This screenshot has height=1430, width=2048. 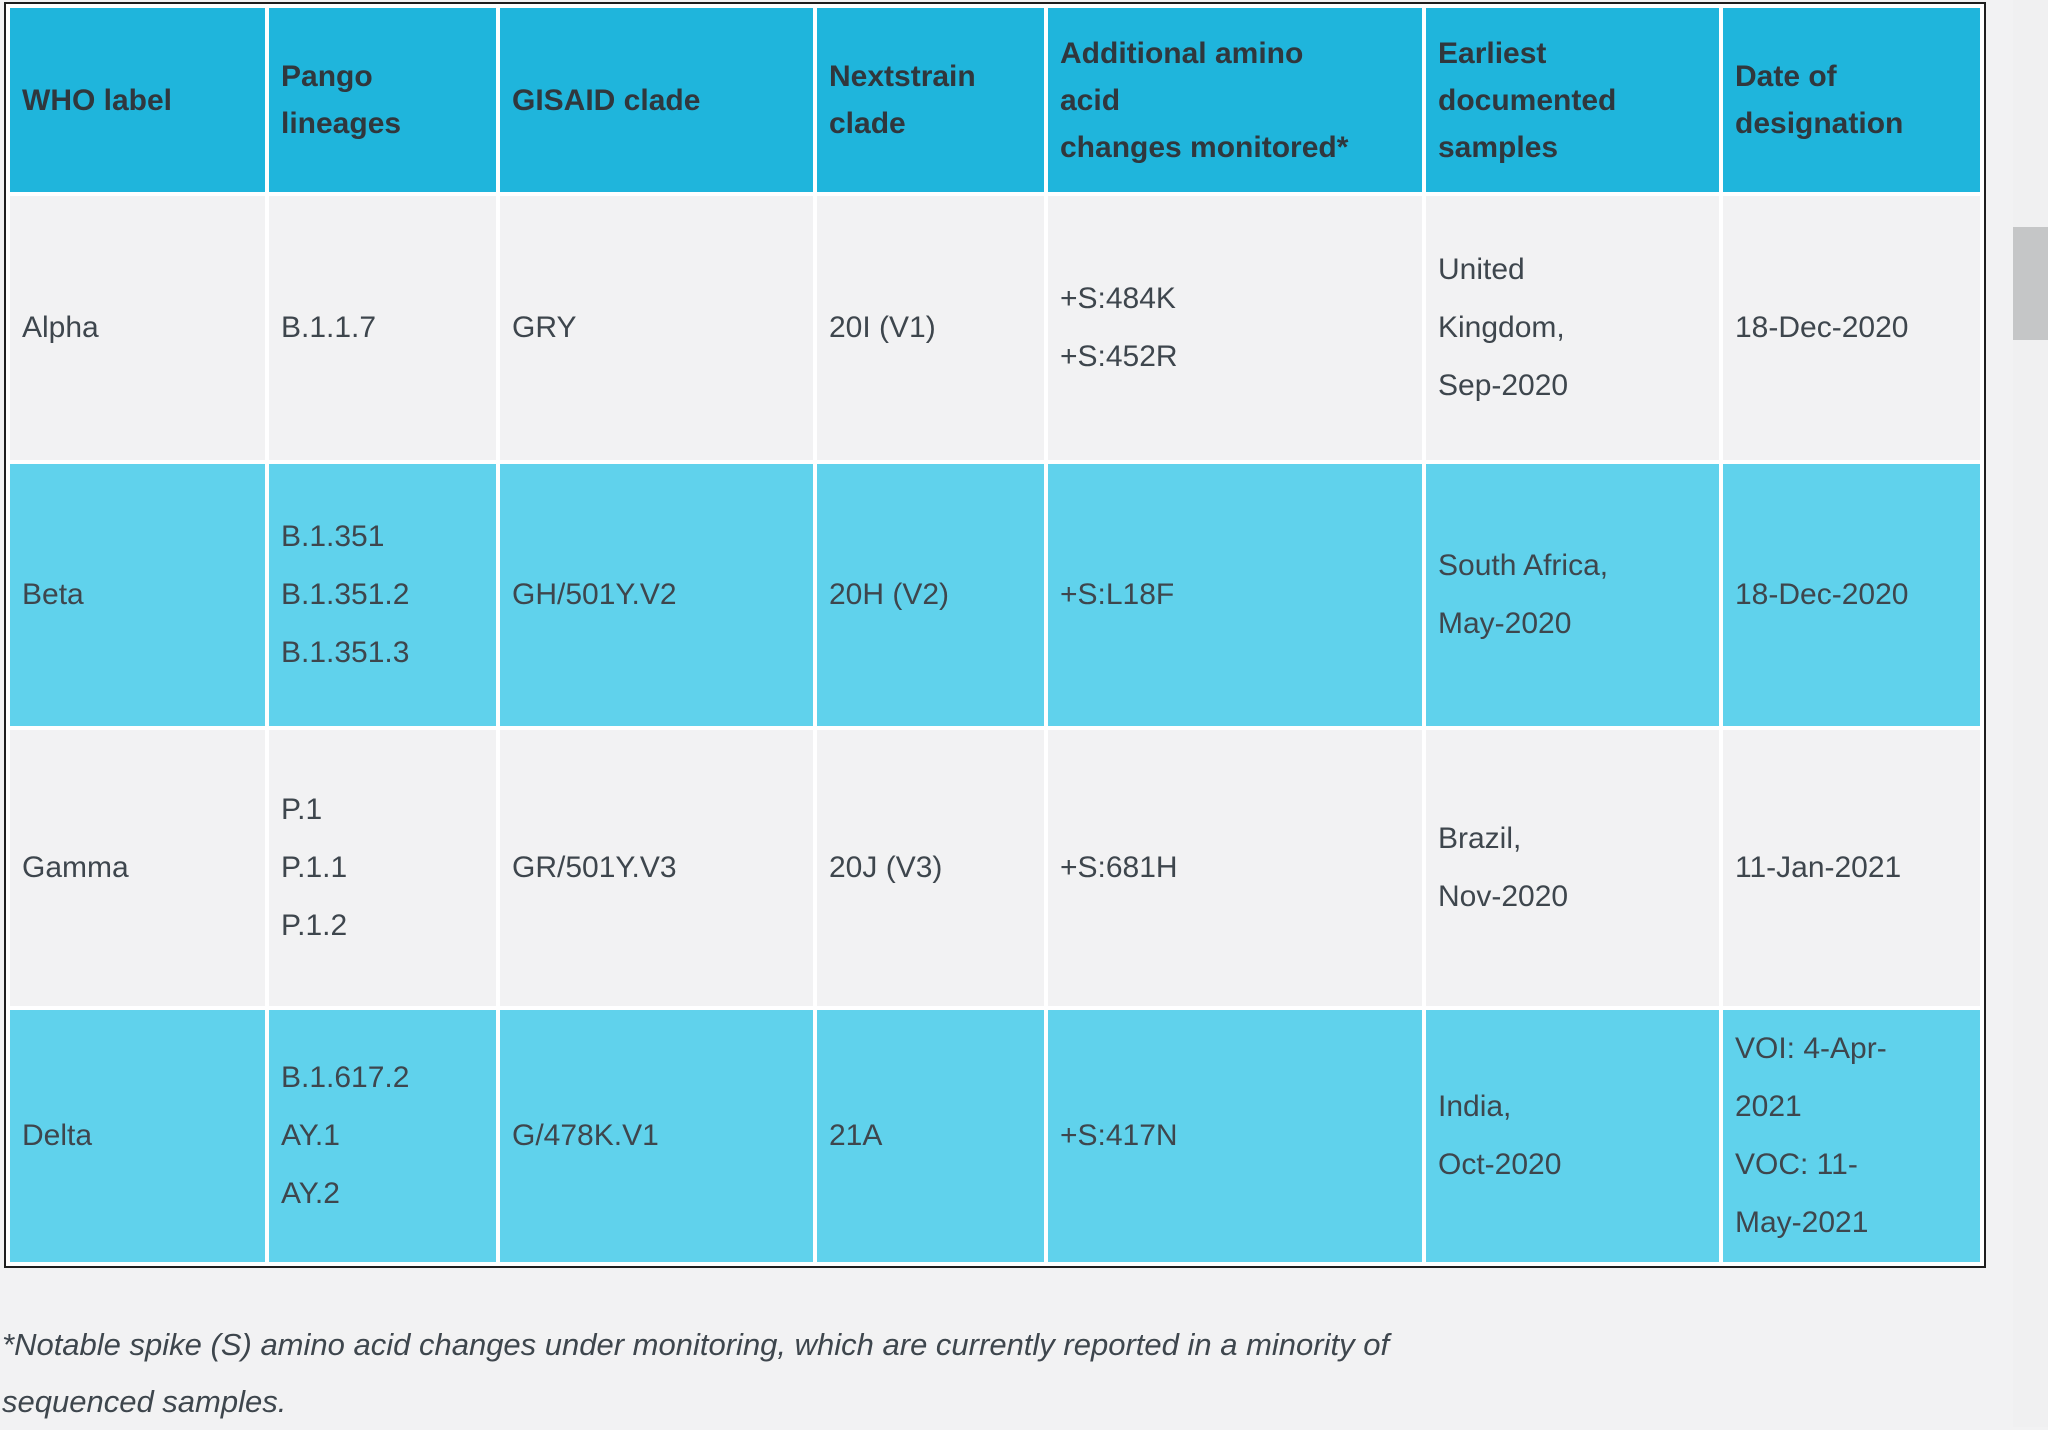 I want to click on cell-who-label: Beta, so click(x=137, y=595).